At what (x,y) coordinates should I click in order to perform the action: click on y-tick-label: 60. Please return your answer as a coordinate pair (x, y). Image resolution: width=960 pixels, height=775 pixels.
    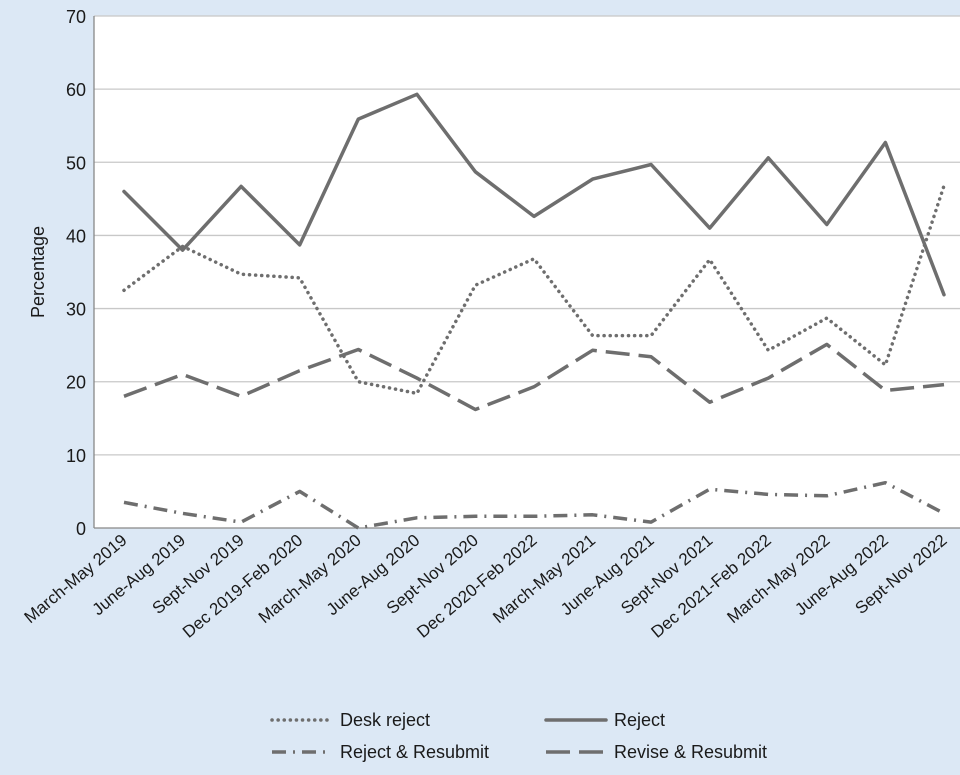
    Looking at the image, I should click on (76, 90).